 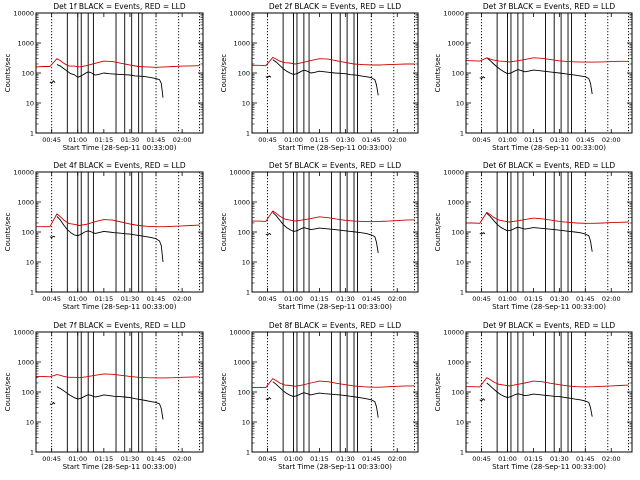 What do you see at coordinates (549, 165) in the screenshot?
I see `chart-title: Det 6f BLACK = Events, RED = LLD` at bounding box center [549, 165].